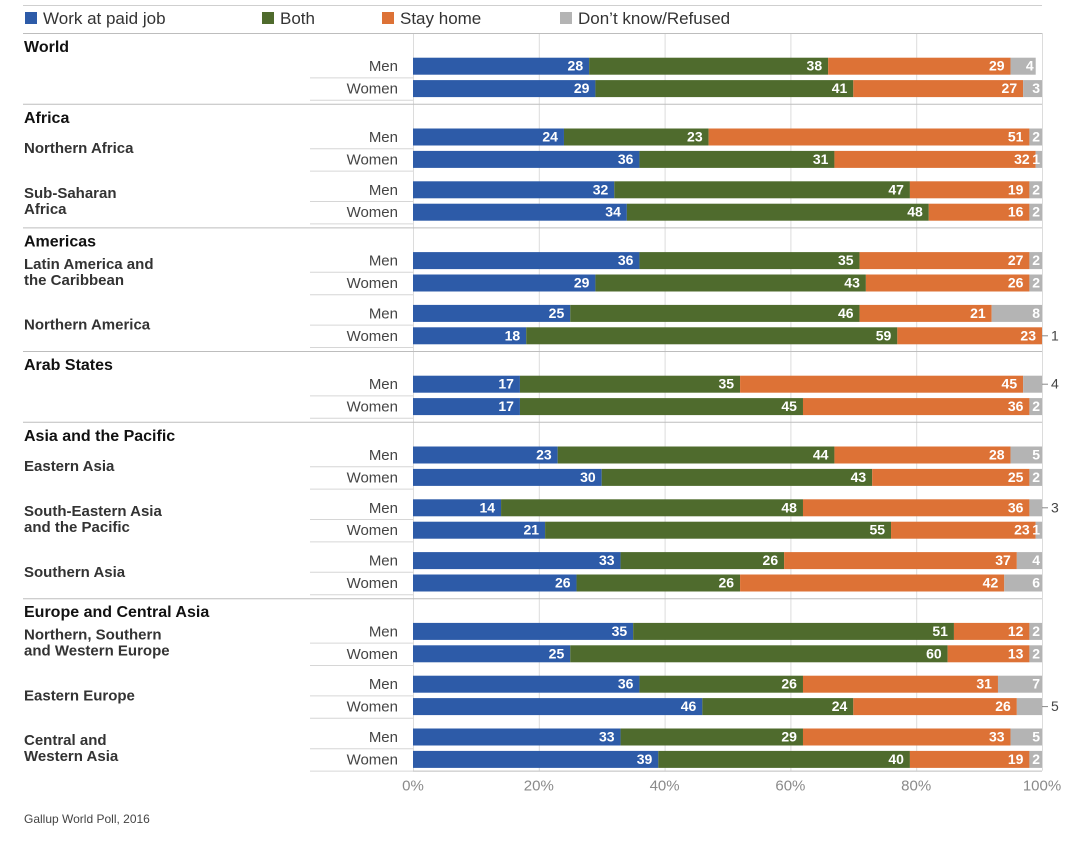 This screenshot has width=1090, height=848. Describe the element at coordinates (789, 406) in the screenshot. I see `data-label: 45` at that location.